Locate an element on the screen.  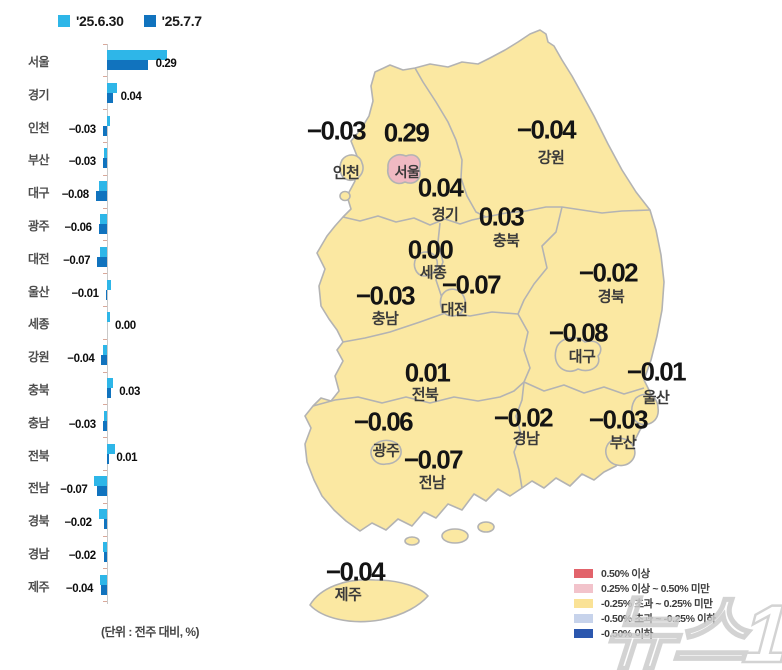
map-value-jeonnam: −0.07 is located at coordinates (433, 459).